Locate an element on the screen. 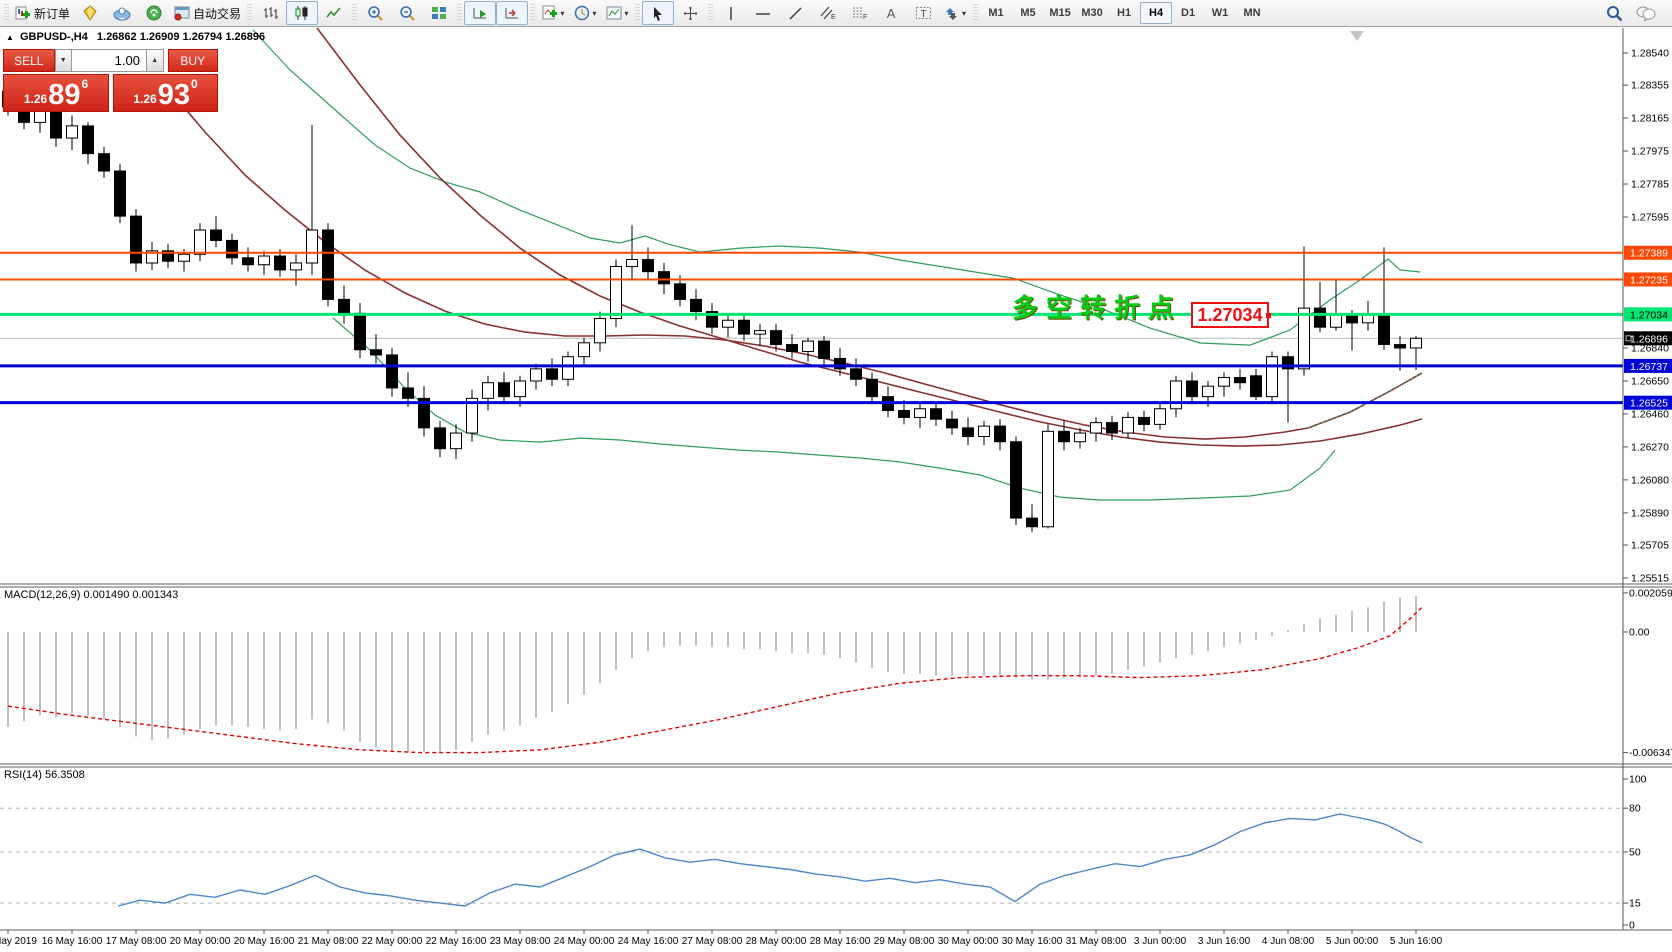  tag-anchor is located at coordinates (1628, 314).